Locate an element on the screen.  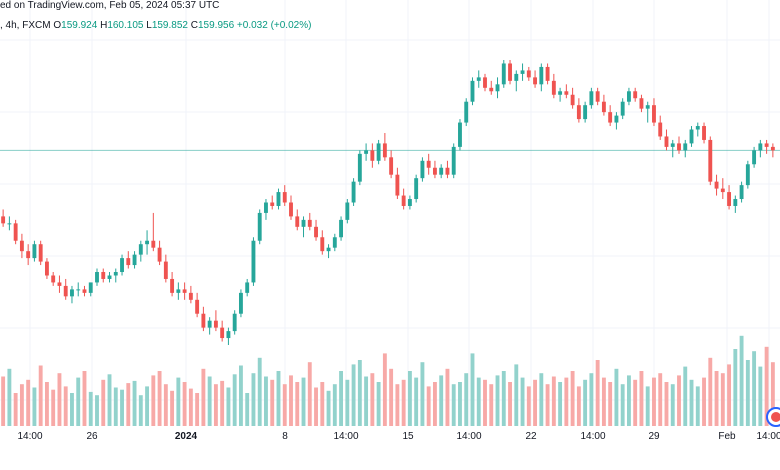
close-value: 159.956 is located at coordinates (216, 25).